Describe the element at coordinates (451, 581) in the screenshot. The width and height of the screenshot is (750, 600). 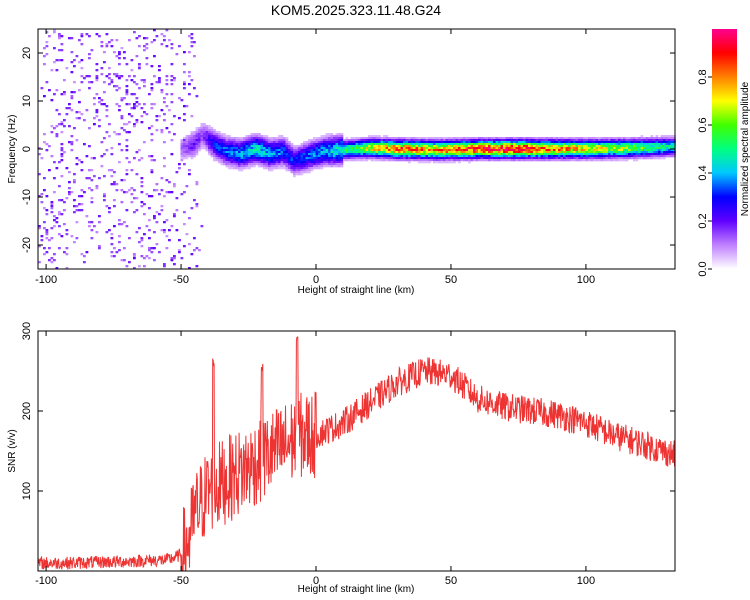
I see `snr-xtick-label: 50` at that location.